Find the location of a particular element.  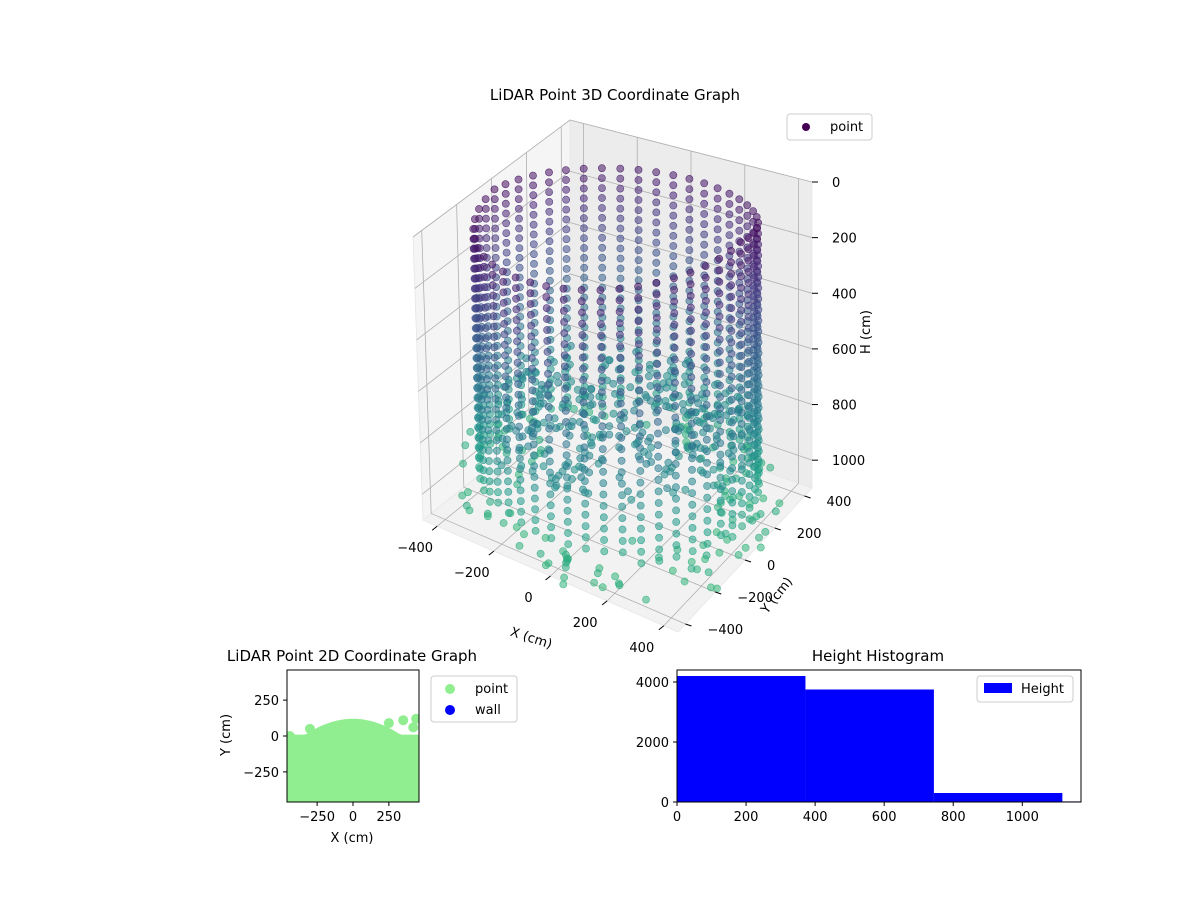

histogram-bar is located at coordinates (869, 745).